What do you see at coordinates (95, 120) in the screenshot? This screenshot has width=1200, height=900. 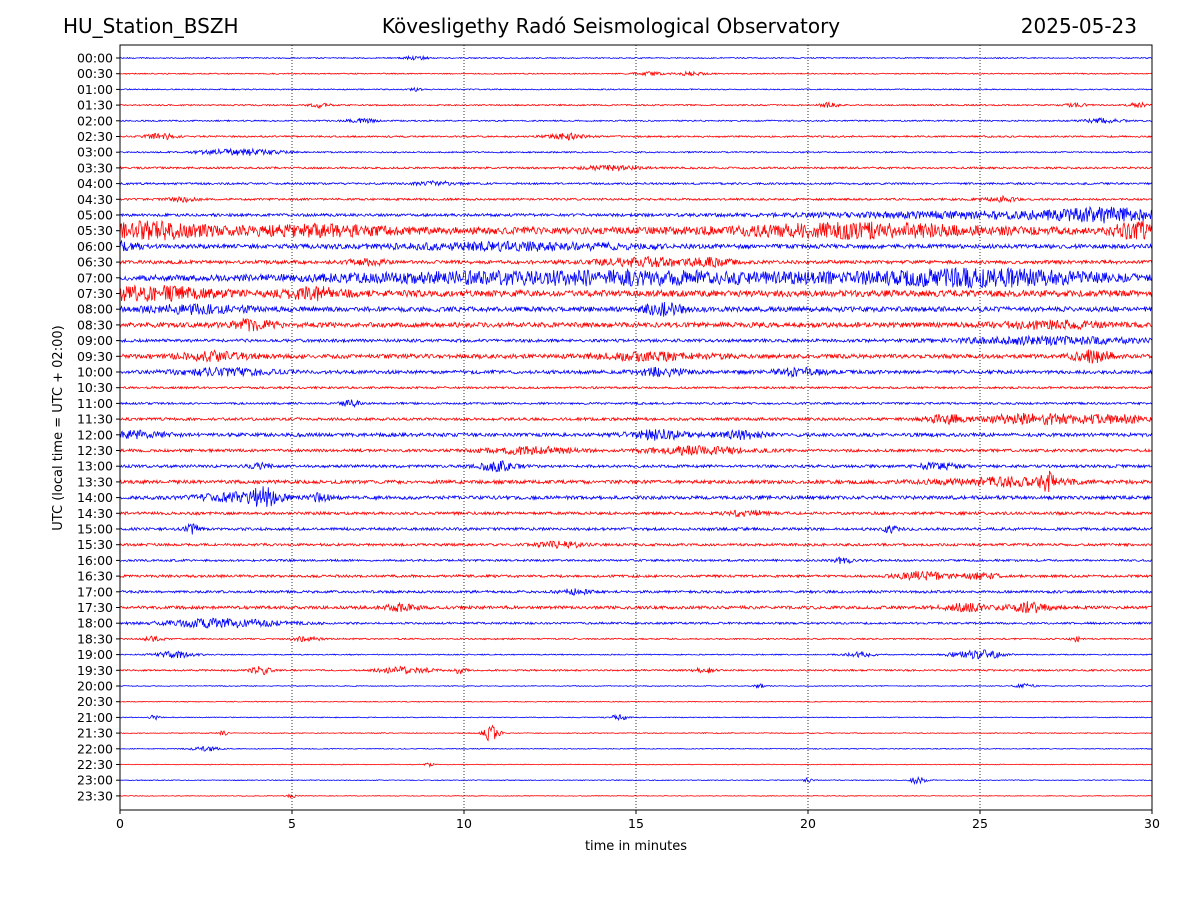 I see `y-tick-label: 02:00` at bounding box center [95, 120].